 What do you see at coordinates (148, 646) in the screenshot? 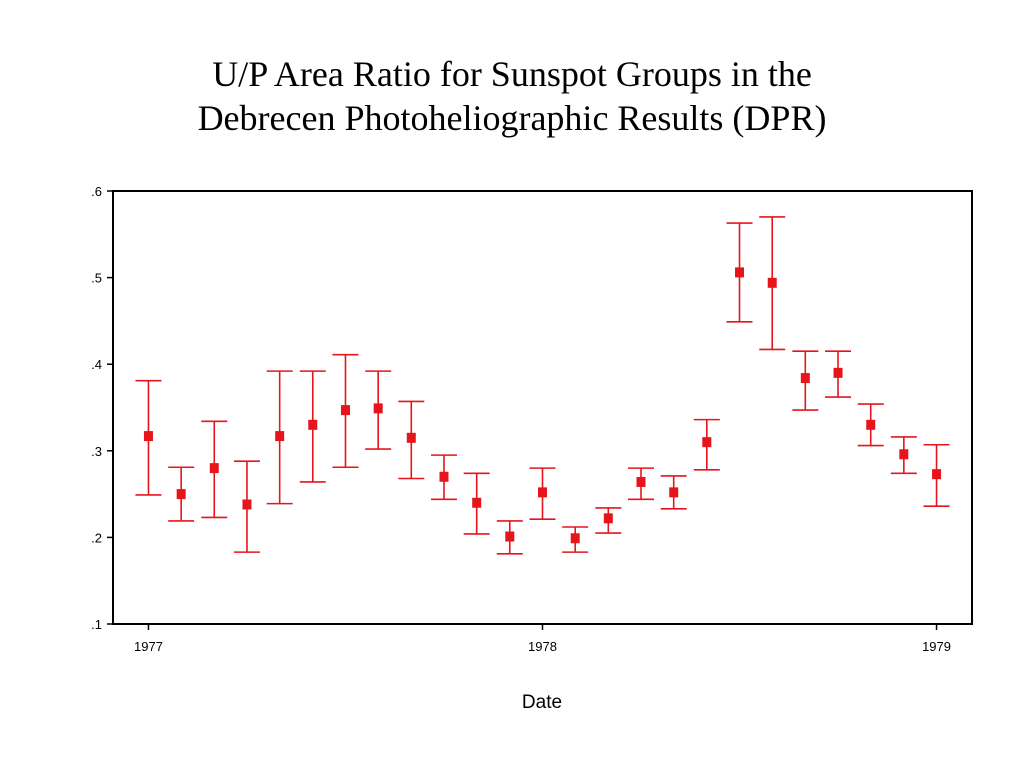
I see `x-tick-label: 1977` at bounding box center [148, 646].